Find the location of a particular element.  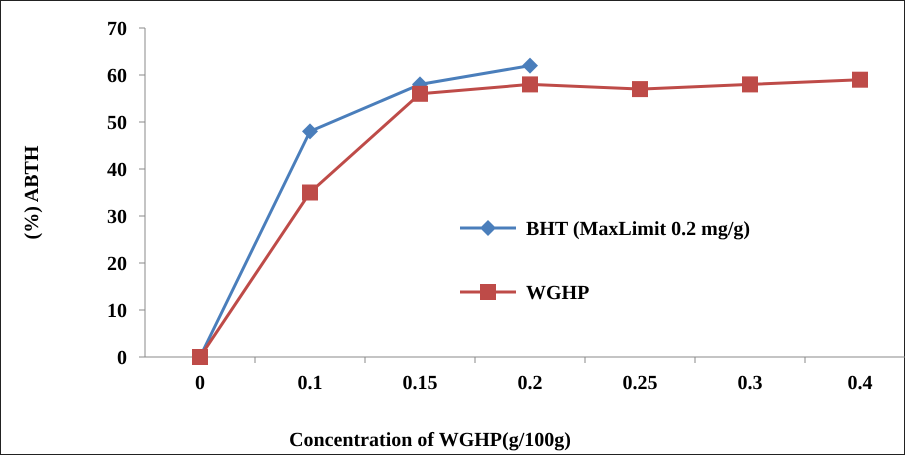

y-tick-label: 0 is located at coordinates (122, 358).